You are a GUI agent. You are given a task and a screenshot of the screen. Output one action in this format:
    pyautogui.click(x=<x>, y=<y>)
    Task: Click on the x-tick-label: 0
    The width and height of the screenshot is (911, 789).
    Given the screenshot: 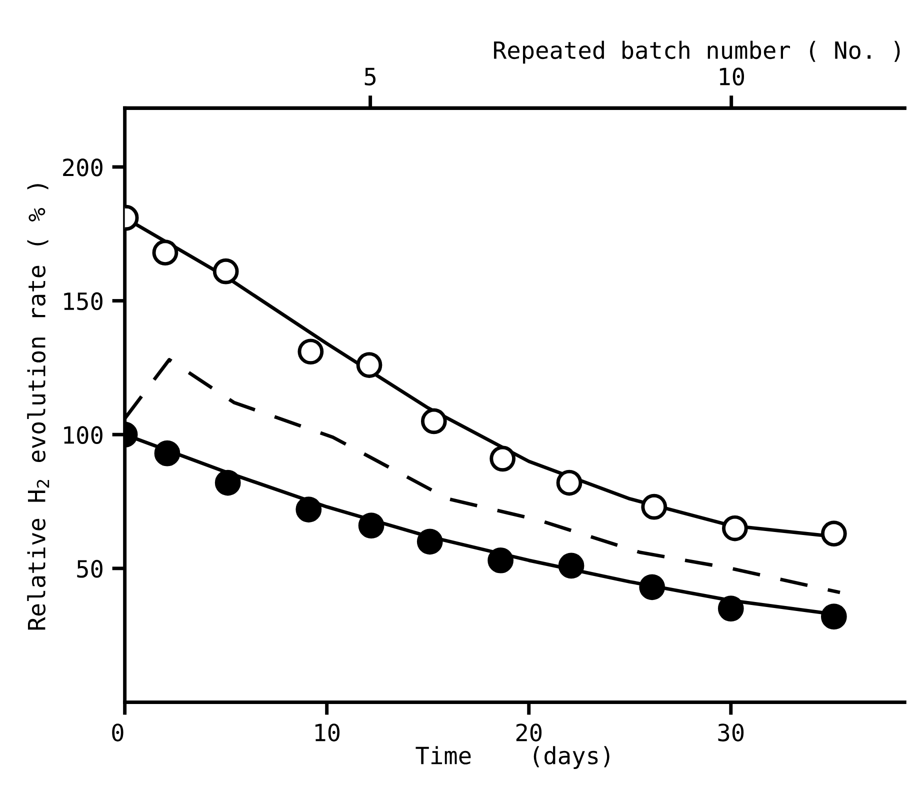 What is the action you would take?
    pyautogui.click(x=118, y=733)
    